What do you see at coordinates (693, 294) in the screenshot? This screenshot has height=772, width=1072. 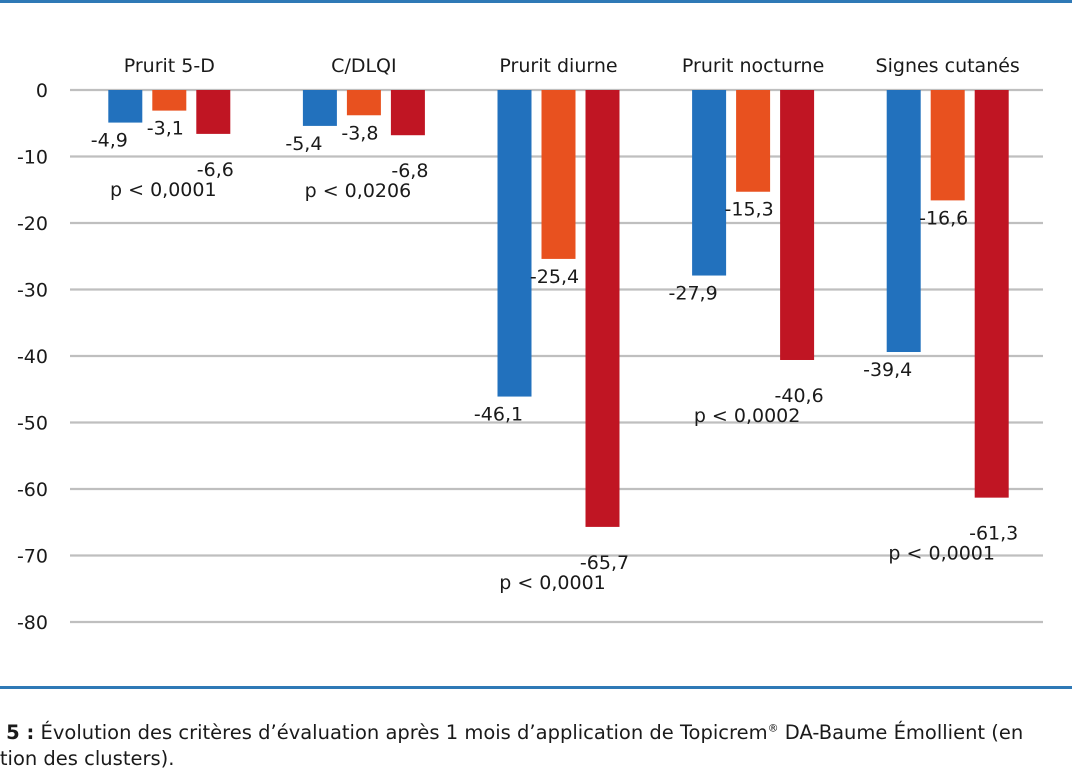 I see `value-label: -27,9` at bounding box center [693, 294].